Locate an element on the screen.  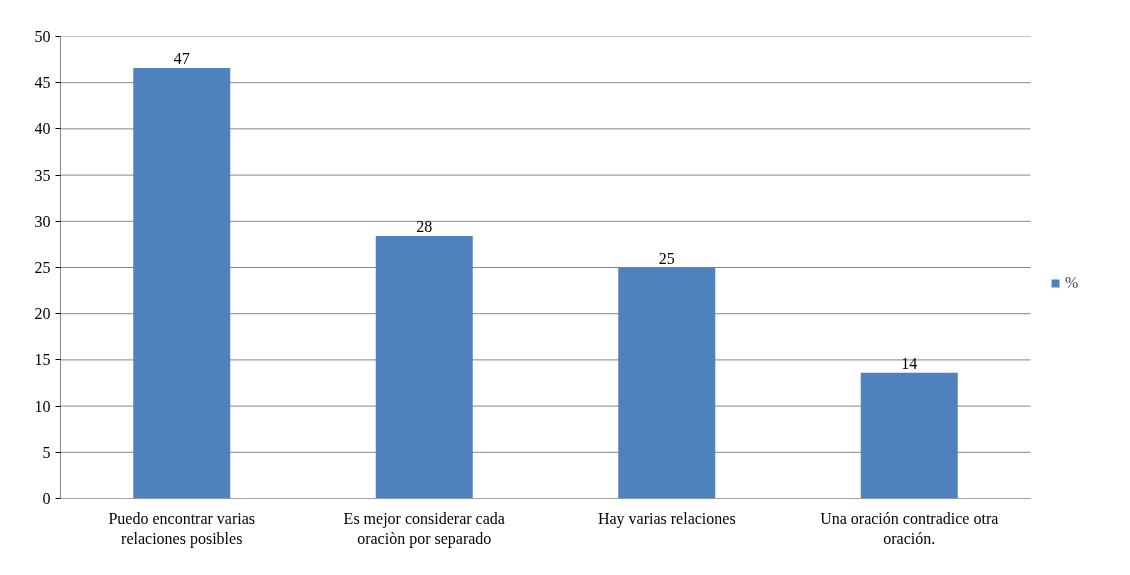
y-tick-label: 35 is located at coordinates (42, 175).